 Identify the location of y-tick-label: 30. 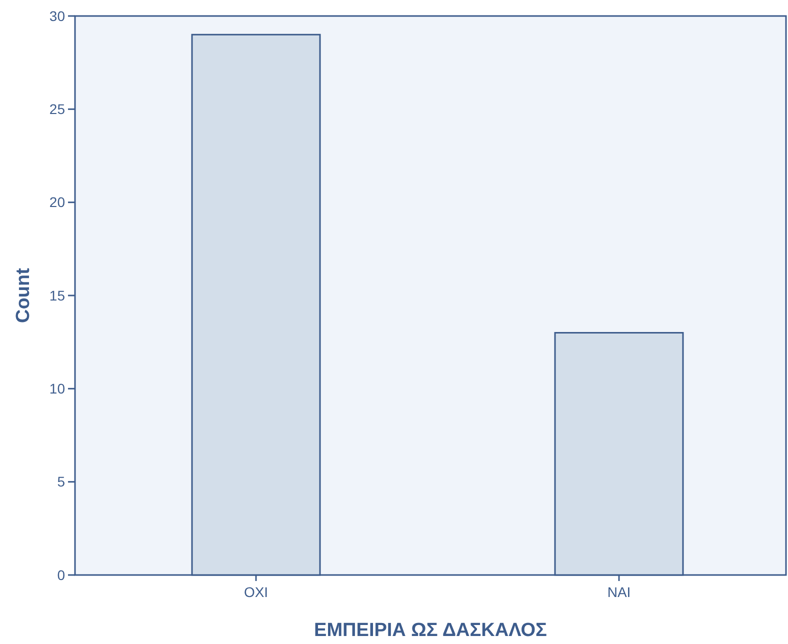
(57, 16).